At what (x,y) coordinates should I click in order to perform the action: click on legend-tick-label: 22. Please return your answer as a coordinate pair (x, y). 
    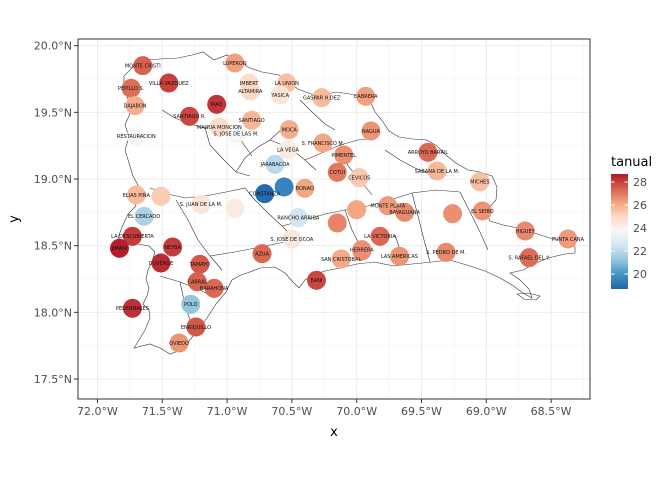
    Looking at the image, I should click on (640, 251).